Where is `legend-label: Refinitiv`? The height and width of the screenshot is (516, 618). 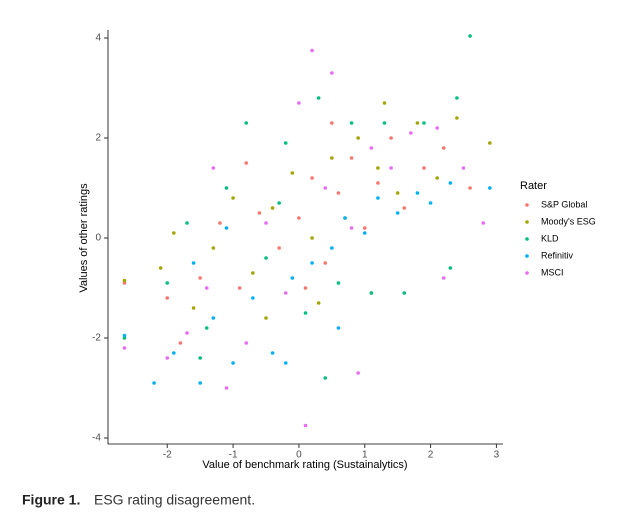
legend-label: Refinitiv is located at coordinates (557, 255).